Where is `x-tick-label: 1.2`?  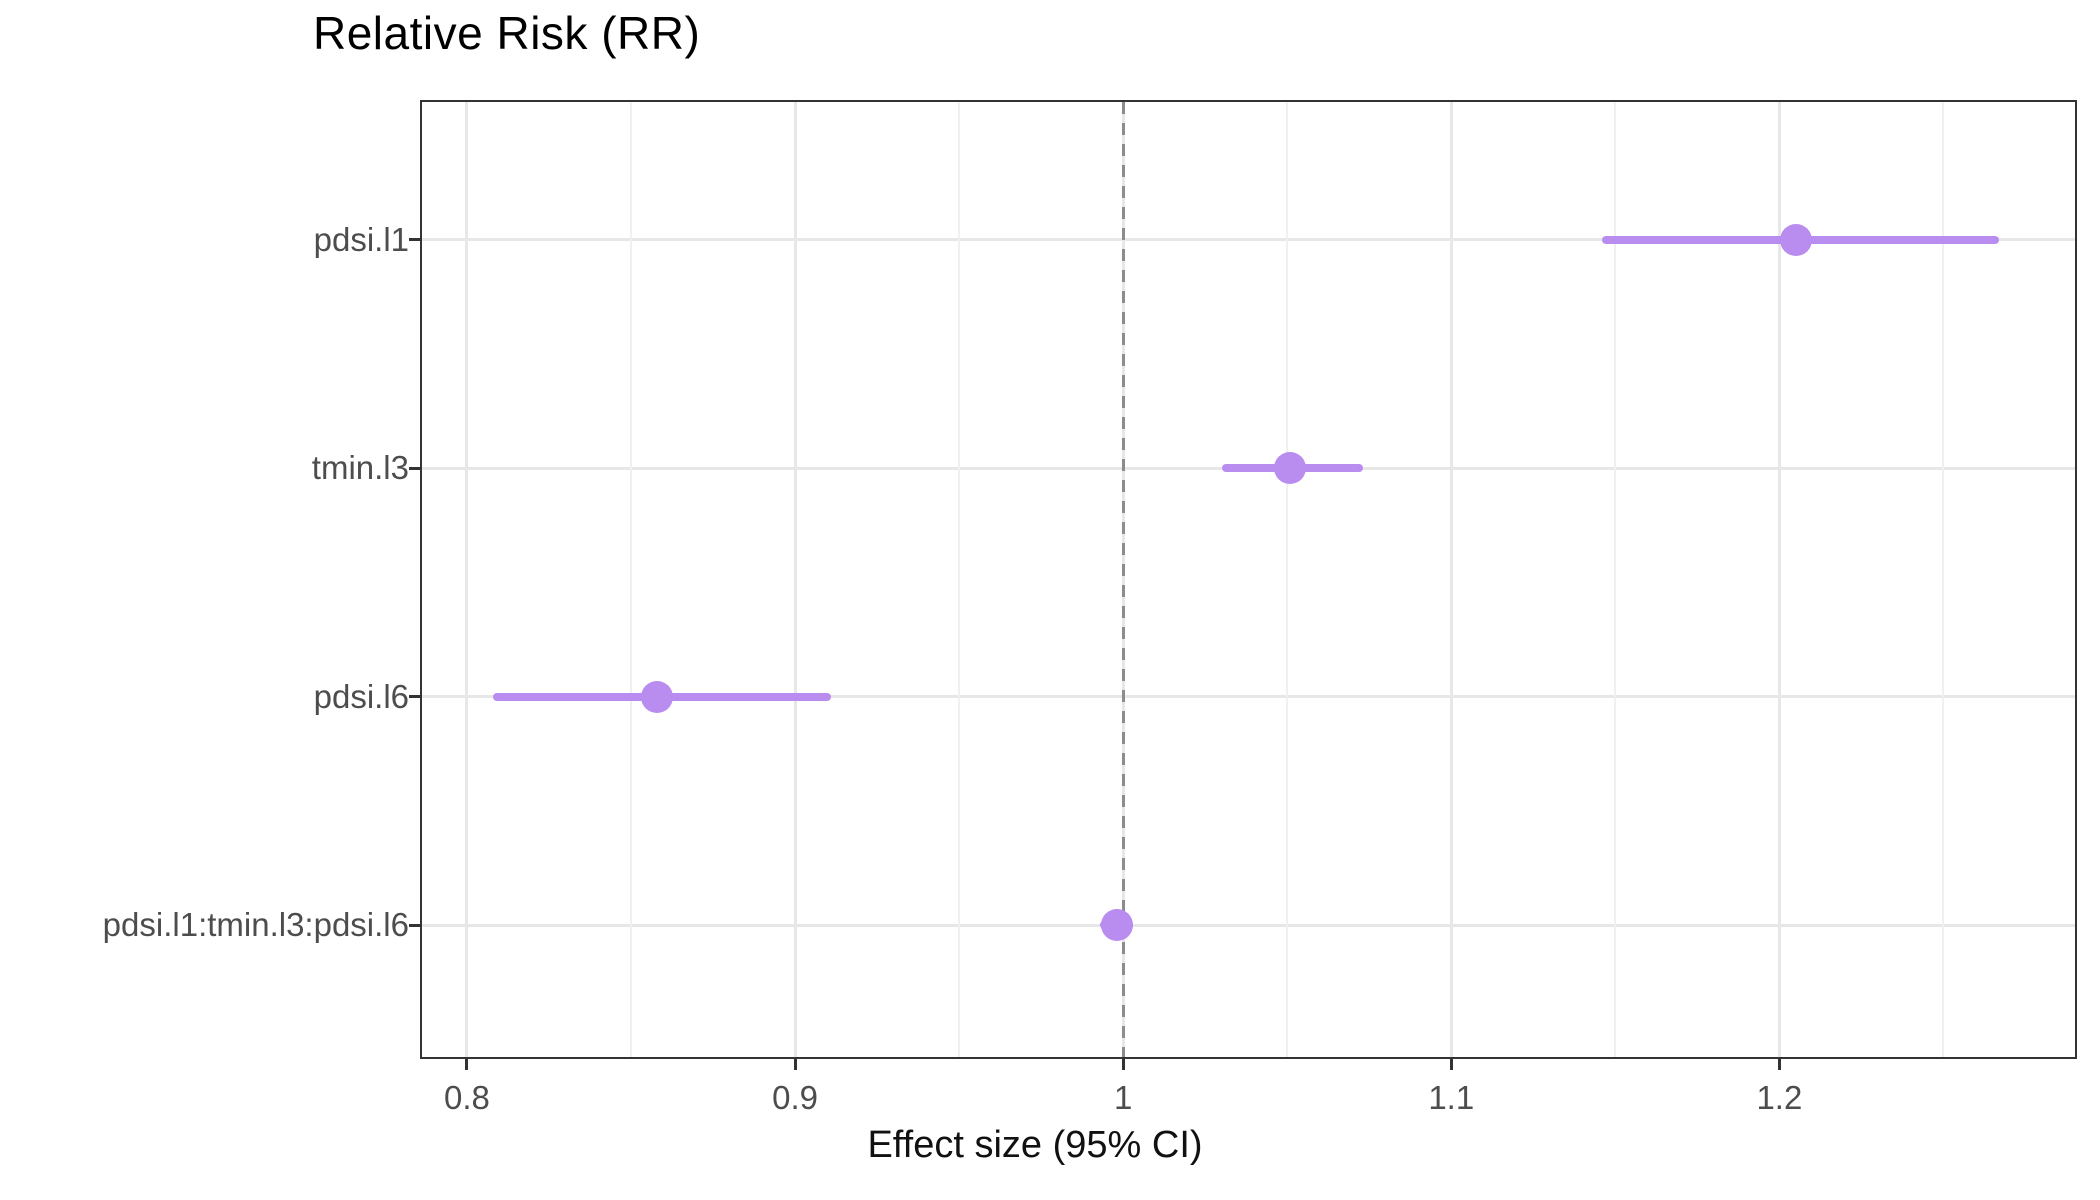 x-tick-label: 1.2 is located at coordinates (1779, 1097).